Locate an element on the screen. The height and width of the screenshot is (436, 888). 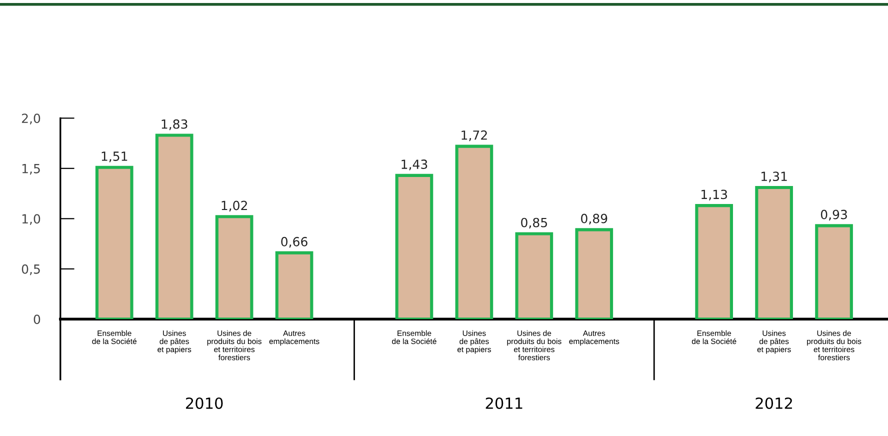
y-tick-label: 1,0 is located at coordinates (31, 219).